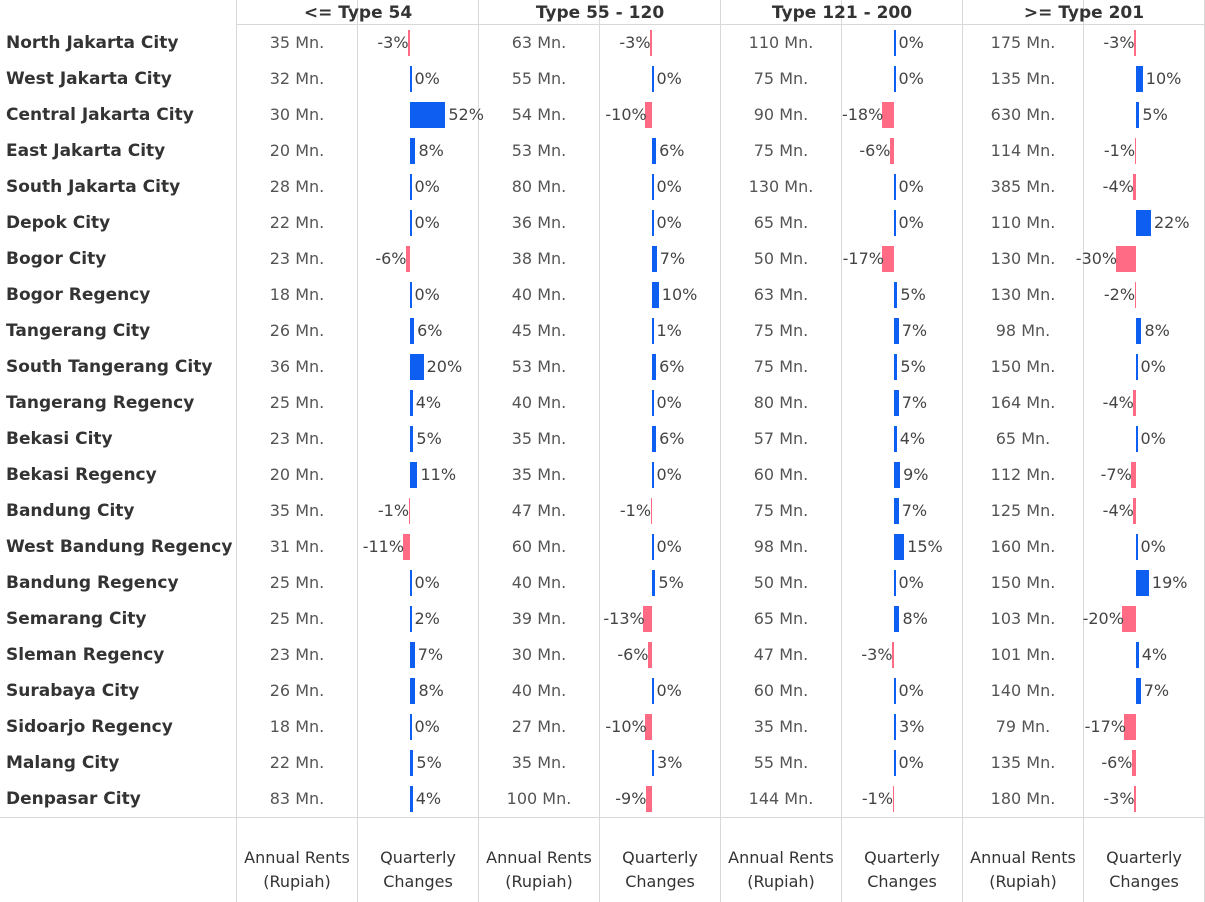  I want to click on change-label: 22%, so click(1171, 222).